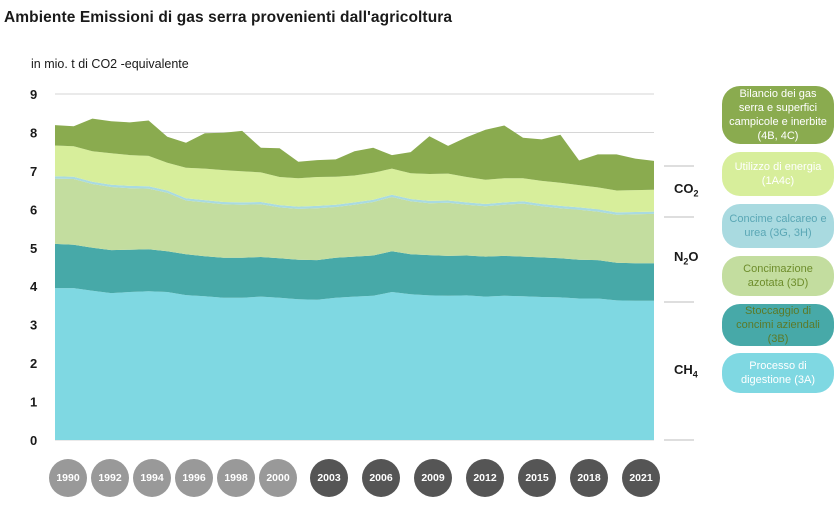 The image size is (836, 517). Describe the element at coordinates (537, 478) in the screenshot. I see `x-tick-year: 2015` at that location.